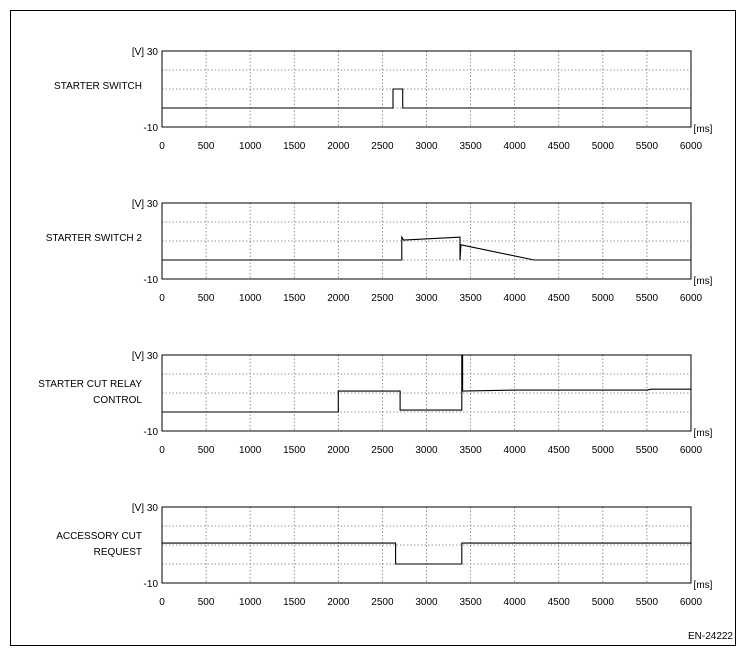 The width and height of the screenshot is (747, 656). What do you see at coordinates (118, 552) in the screenshot?
I see `signal-label: REQUEST` at bounding box center [118, 552].